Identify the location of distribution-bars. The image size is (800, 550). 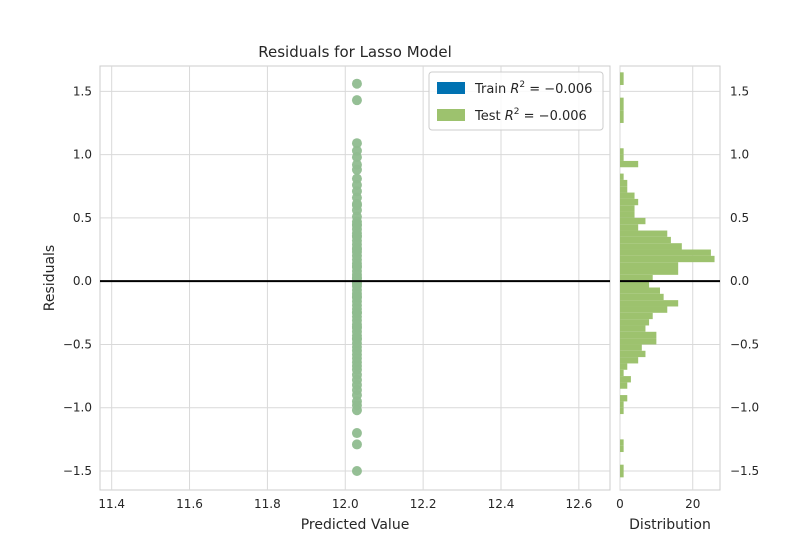
(667, 275).